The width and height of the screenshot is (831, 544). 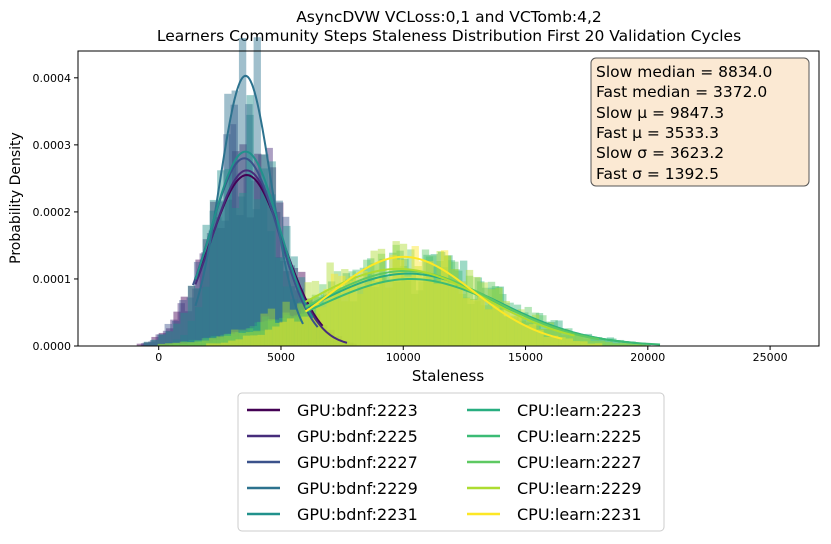 I want to click on stats-line-slow-median: Slow median = 8834.0, so click(x=684, y=72).